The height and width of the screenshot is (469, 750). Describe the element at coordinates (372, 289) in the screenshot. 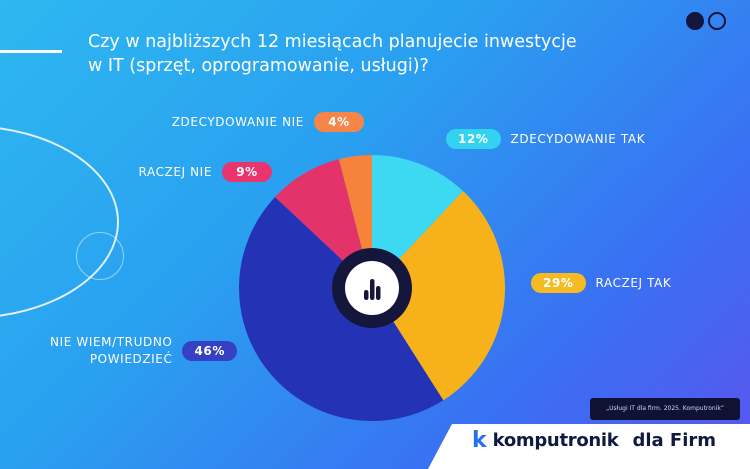

I see `bar-chart-icon` at that location.